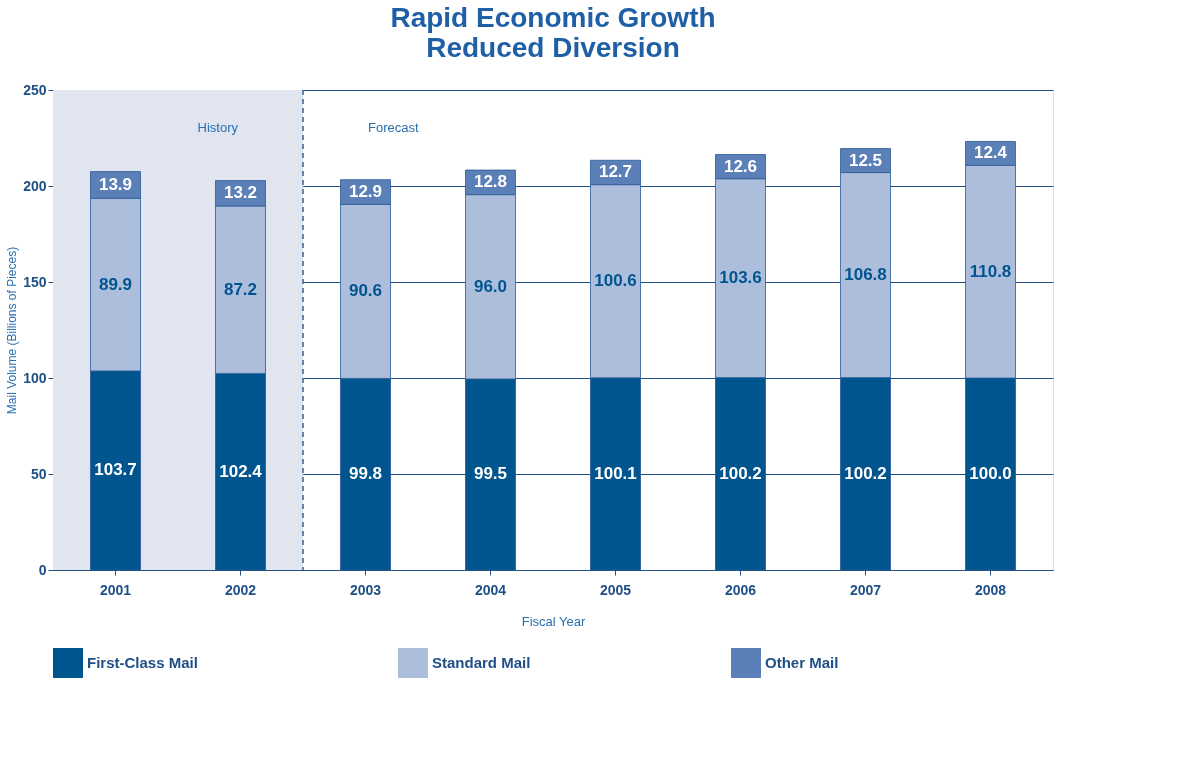 Image resolution: width=1187 pixels, height=766 pixels. What do you see at coordinates (990, 473) in the screenshot?
I see `data-label: 100.0` at bounding box center [990, 473].